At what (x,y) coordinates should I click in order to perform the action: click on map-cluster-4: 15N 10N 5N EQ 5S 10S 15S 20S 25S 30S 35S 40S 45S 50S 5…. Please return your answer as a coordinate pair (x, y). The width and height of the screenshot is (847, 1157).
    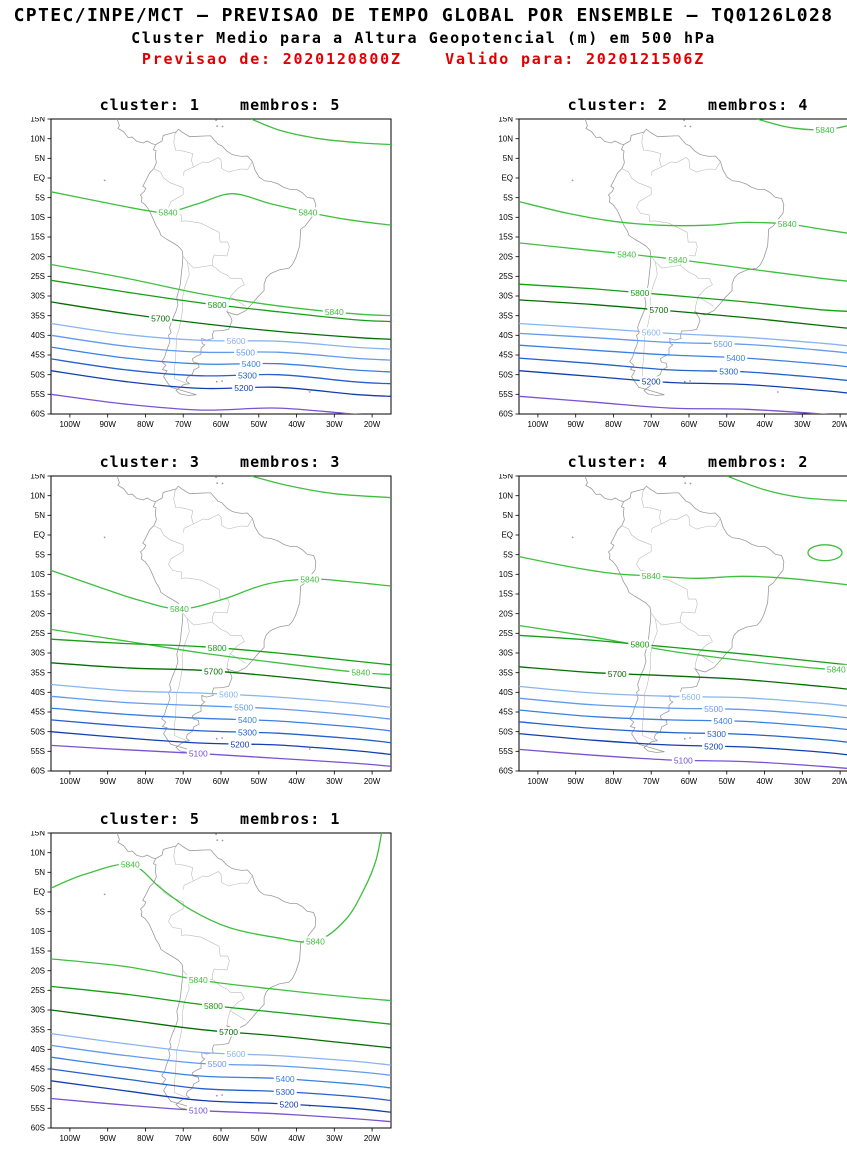
    Looking at the image, I should click on (672, 630).